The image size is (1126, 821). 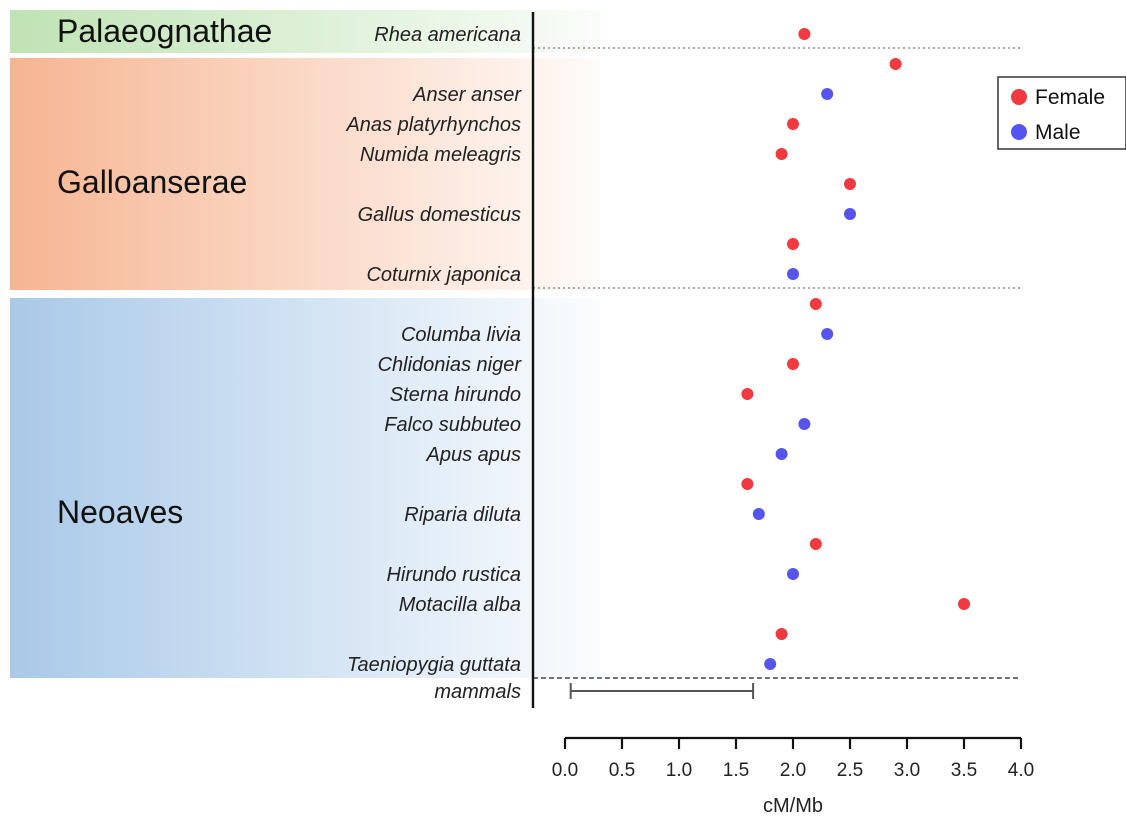 I want to click on species-label: Motacilla alba, so click(x=460, y=605).